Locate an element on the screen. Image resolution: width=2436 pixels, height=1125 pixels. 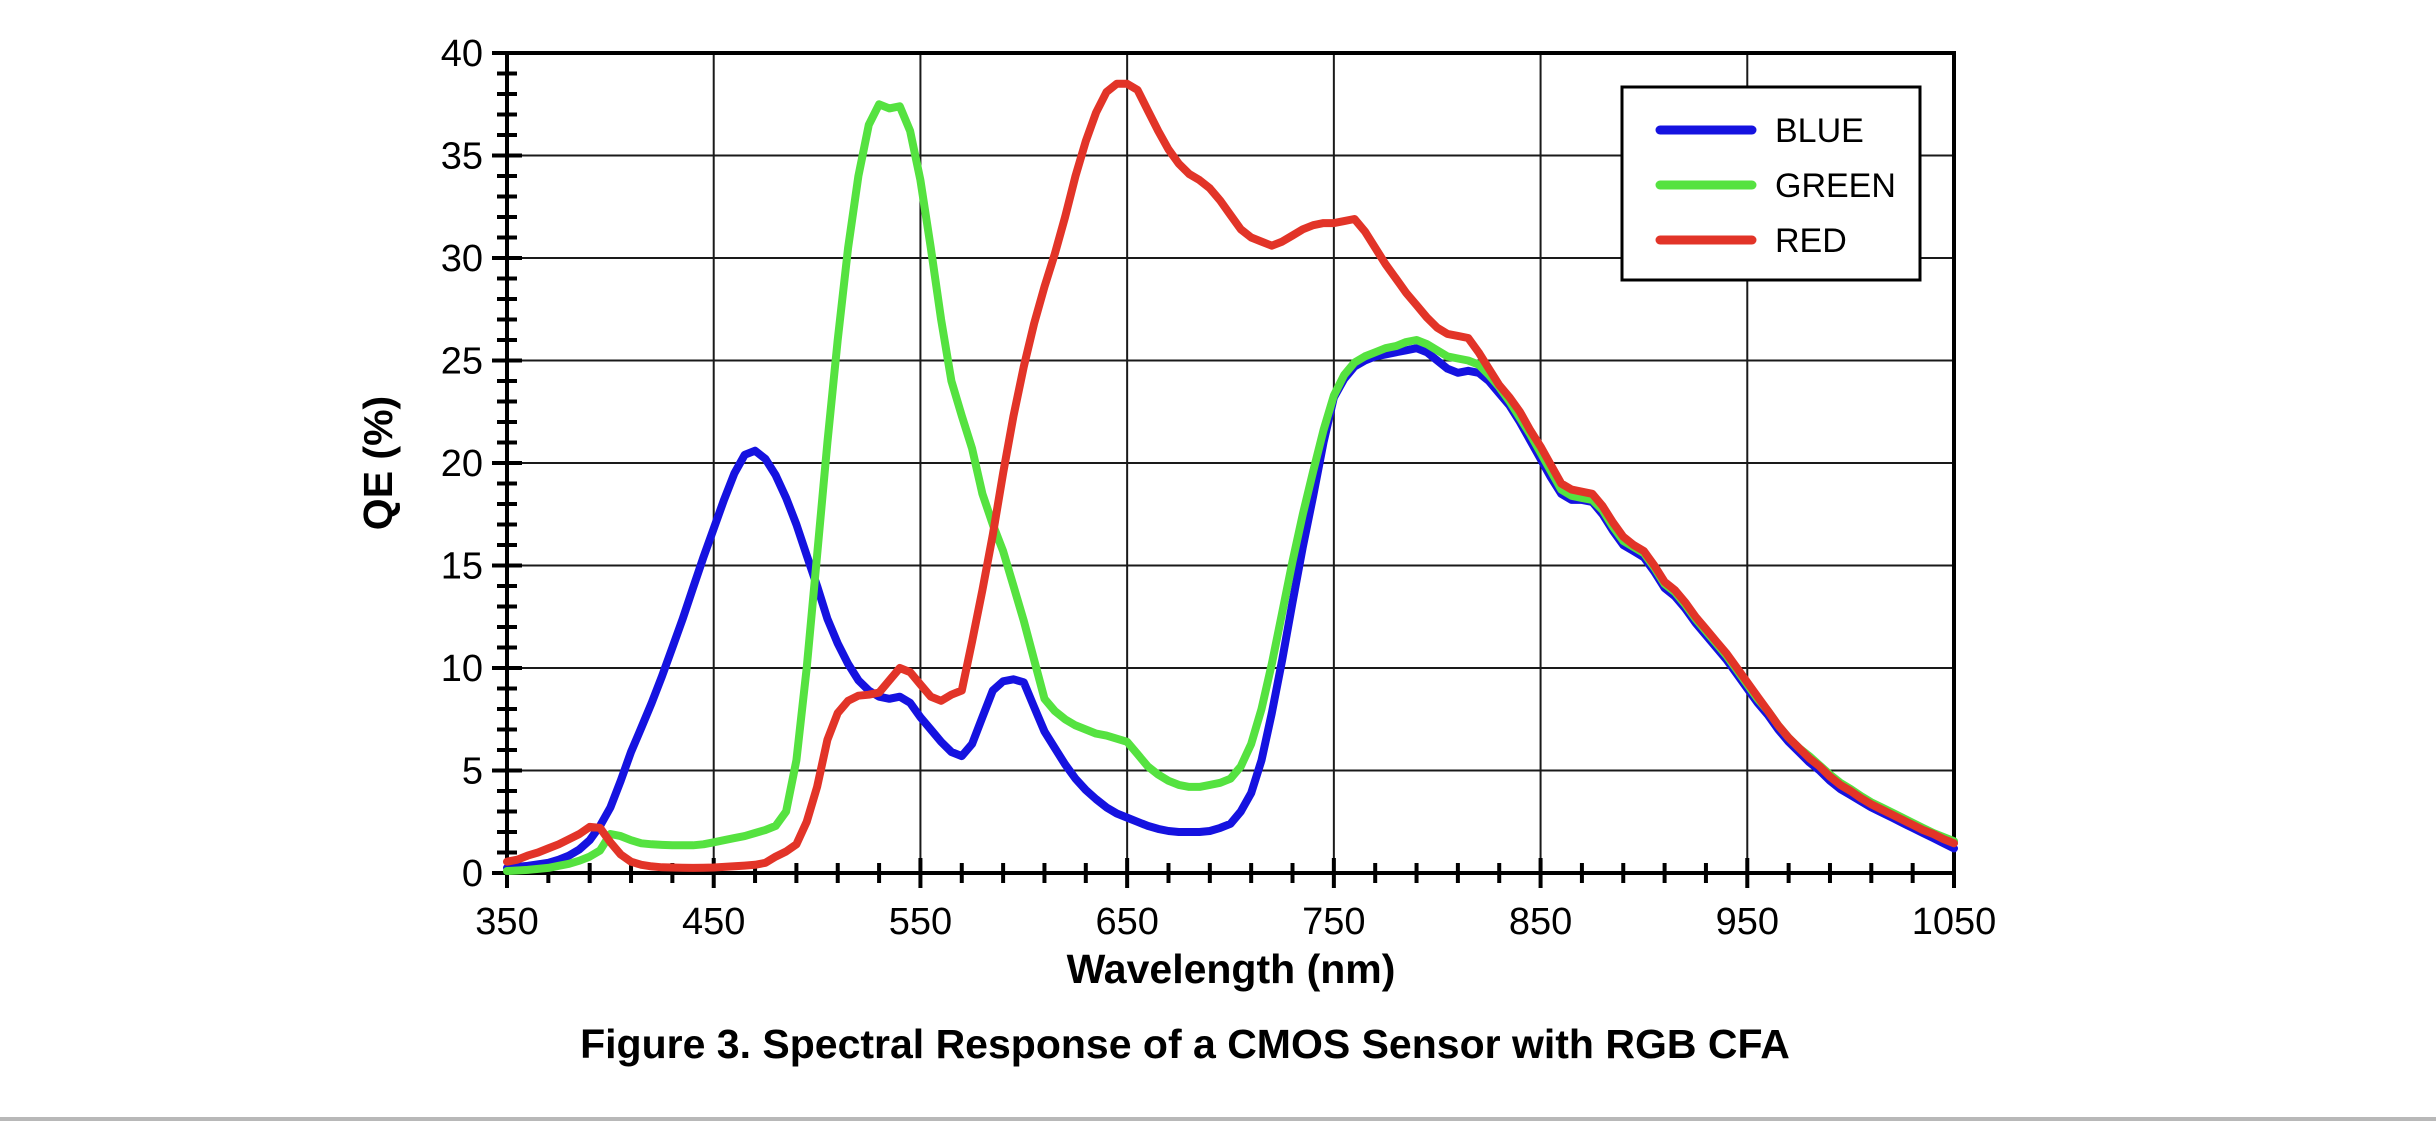
y-axis-title: QE (%) is located at coordinates (378, 463).